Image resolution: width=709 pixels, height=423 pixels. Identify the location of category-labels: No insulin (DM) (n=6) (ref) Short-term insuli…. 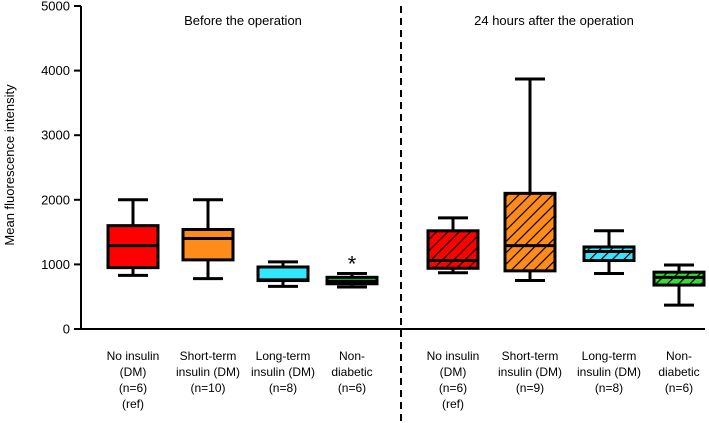
(403, 380).